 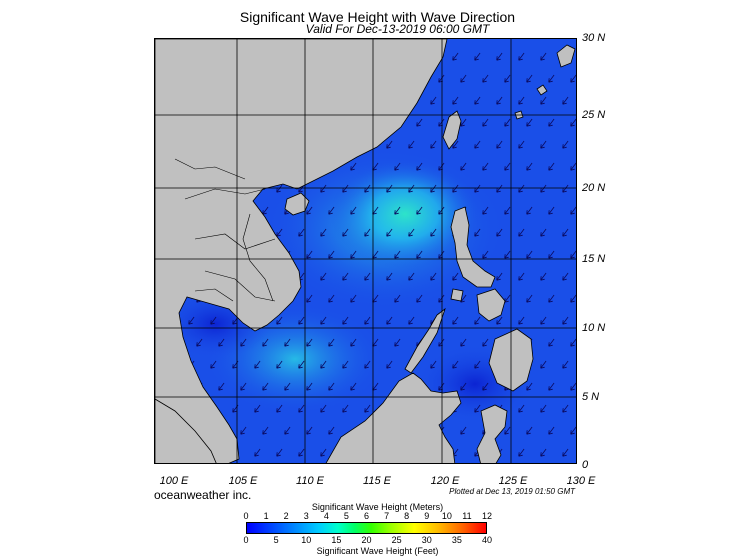 I want to click on feet-tick: 0, so click(x=246, y=540).